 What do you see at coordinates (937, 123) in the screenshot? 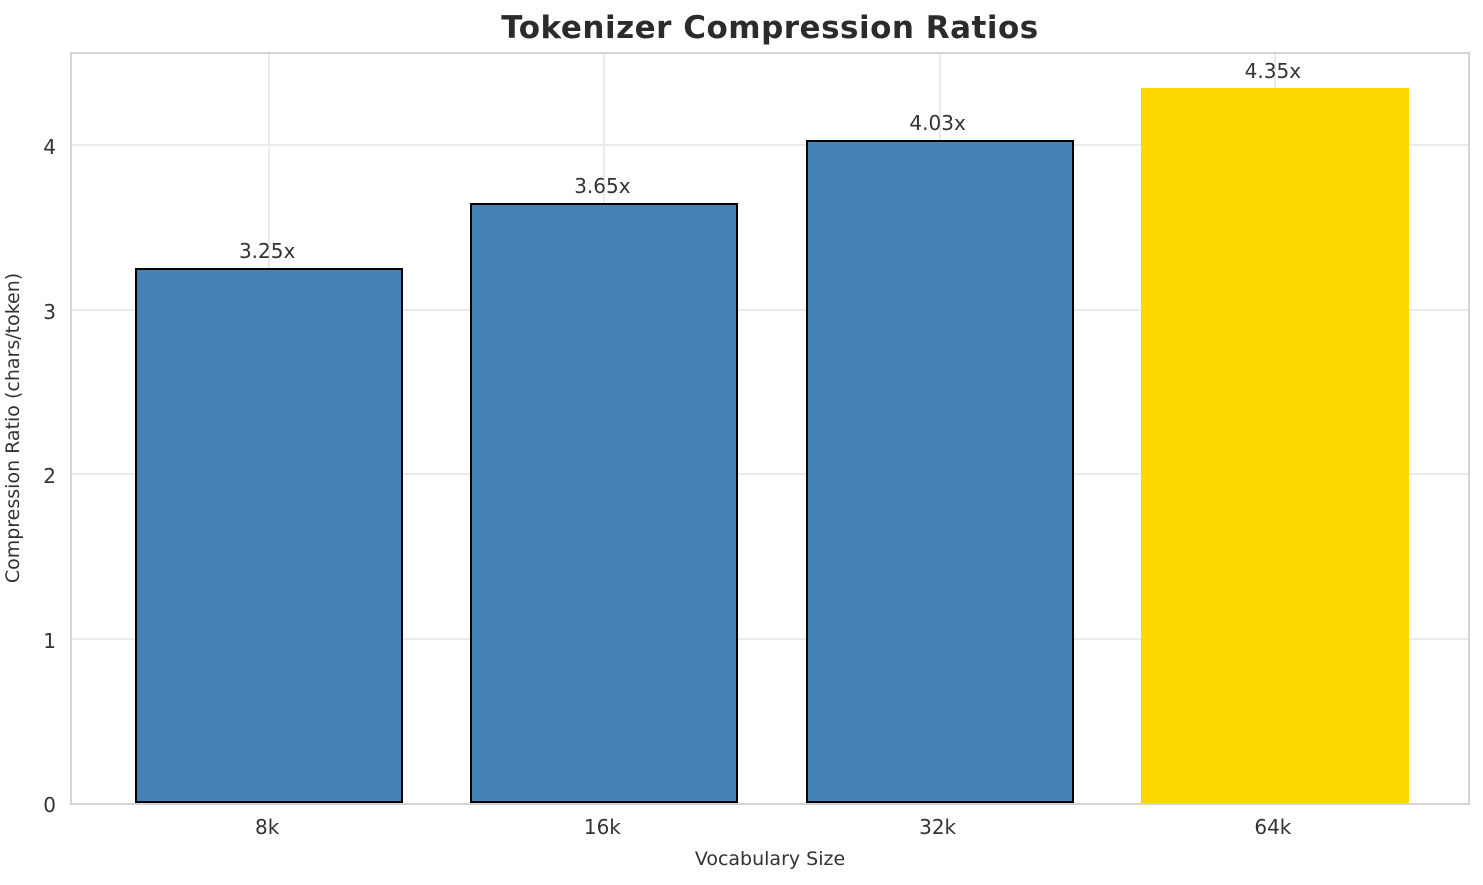
I see `bar-value-label: 4.03x` at bounding box center [937, 123].